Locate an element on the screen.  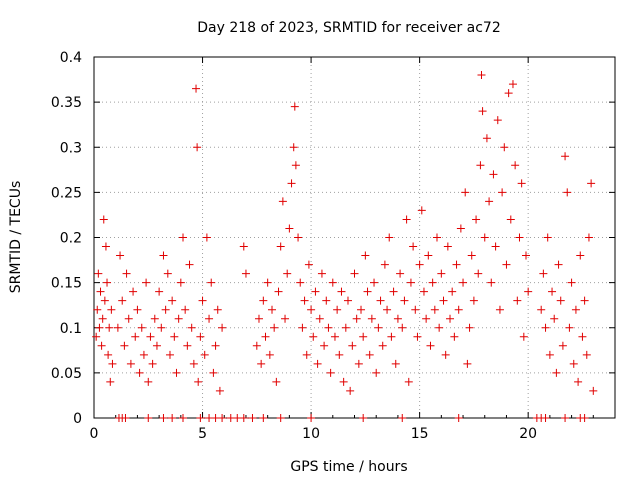
x-axis-label: GPS time / hours is located at coordinates (348, 467).